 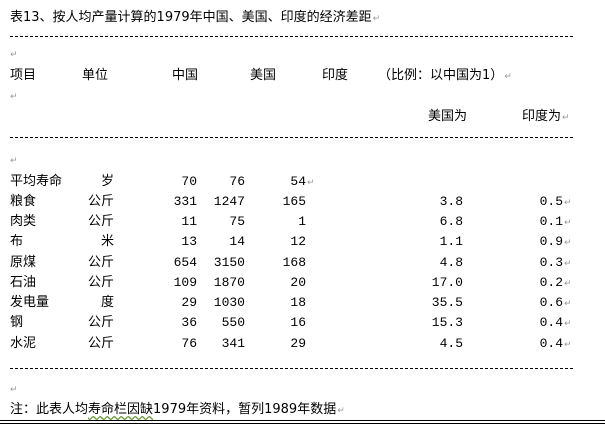 I want to click on spellcheck-underline: 寿命栏因缺, so click(x=121, y=409).